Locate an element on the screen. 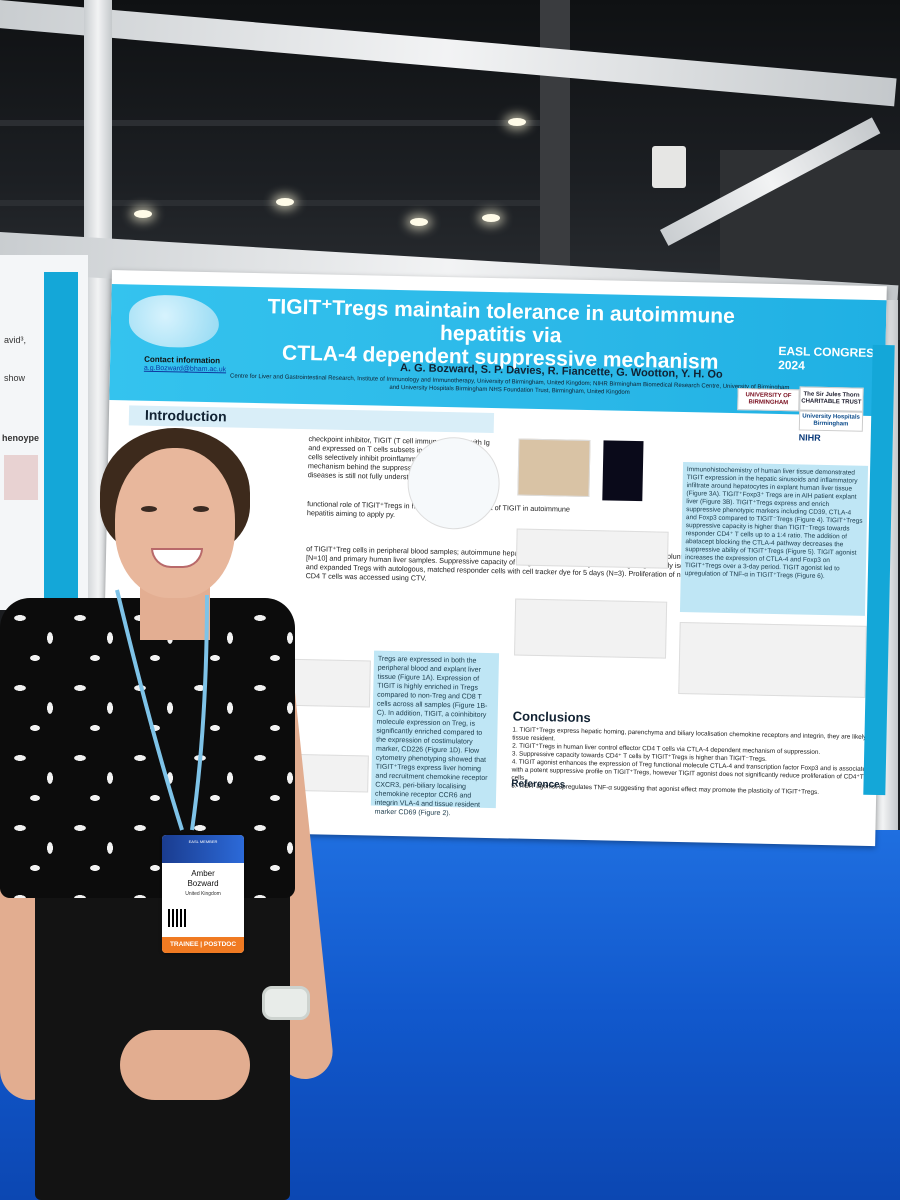 The width and height of the screenshot is (900, 1200). smile is located at coordinates (177, 558).